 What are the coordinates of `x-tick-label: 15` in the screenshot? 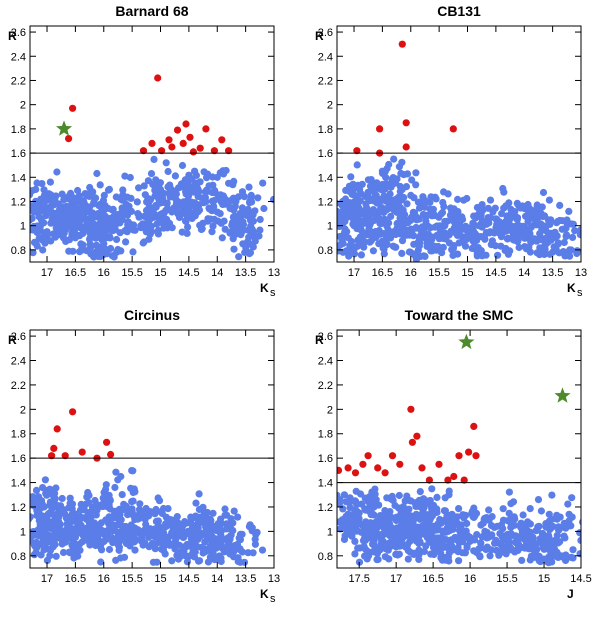 It's located at (160, 579).